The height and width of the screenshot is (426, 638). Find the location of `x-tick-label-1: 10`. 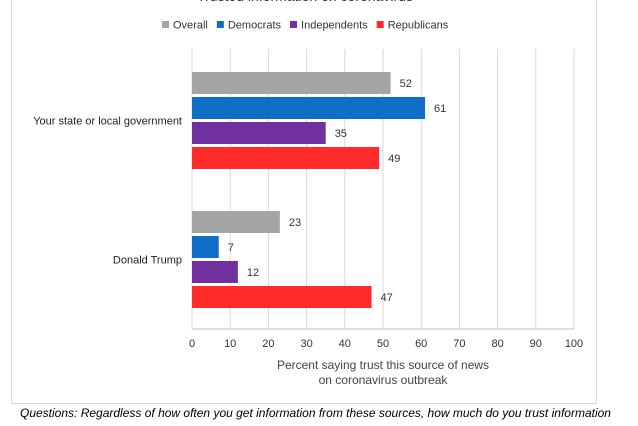

x-tick-label-1: 10 is located at coordinates (230, 344).